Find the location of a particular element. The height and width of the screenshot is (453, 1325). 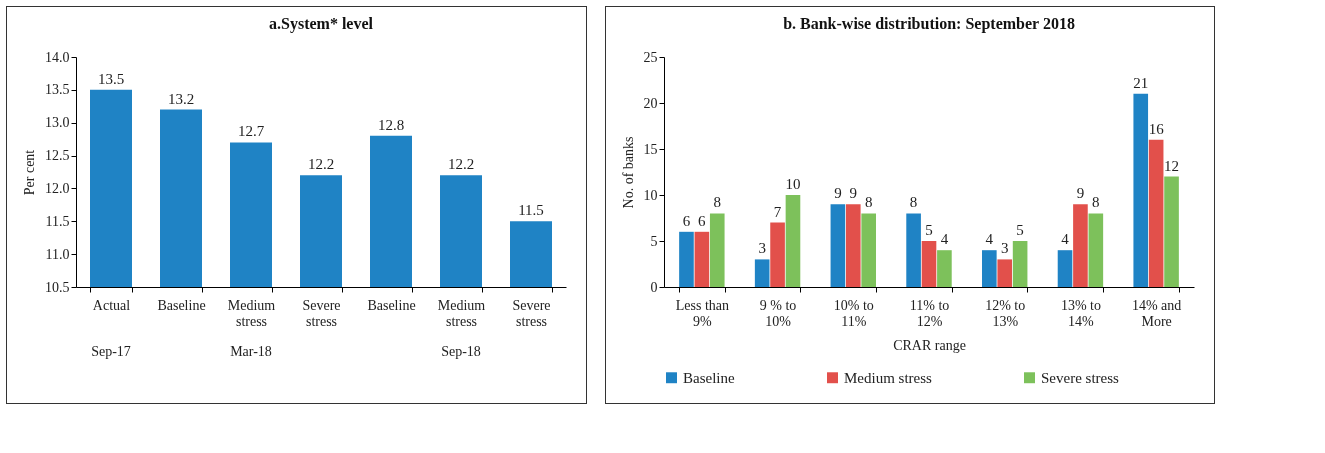

text: Sep-17 is located at coordinates (111, 351).